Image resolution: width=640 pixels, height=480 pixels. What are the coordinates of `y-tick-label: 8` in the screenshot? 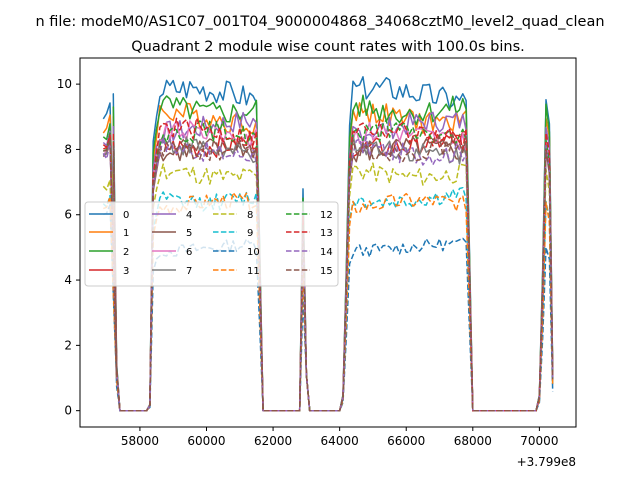 It's located at (68, 149).